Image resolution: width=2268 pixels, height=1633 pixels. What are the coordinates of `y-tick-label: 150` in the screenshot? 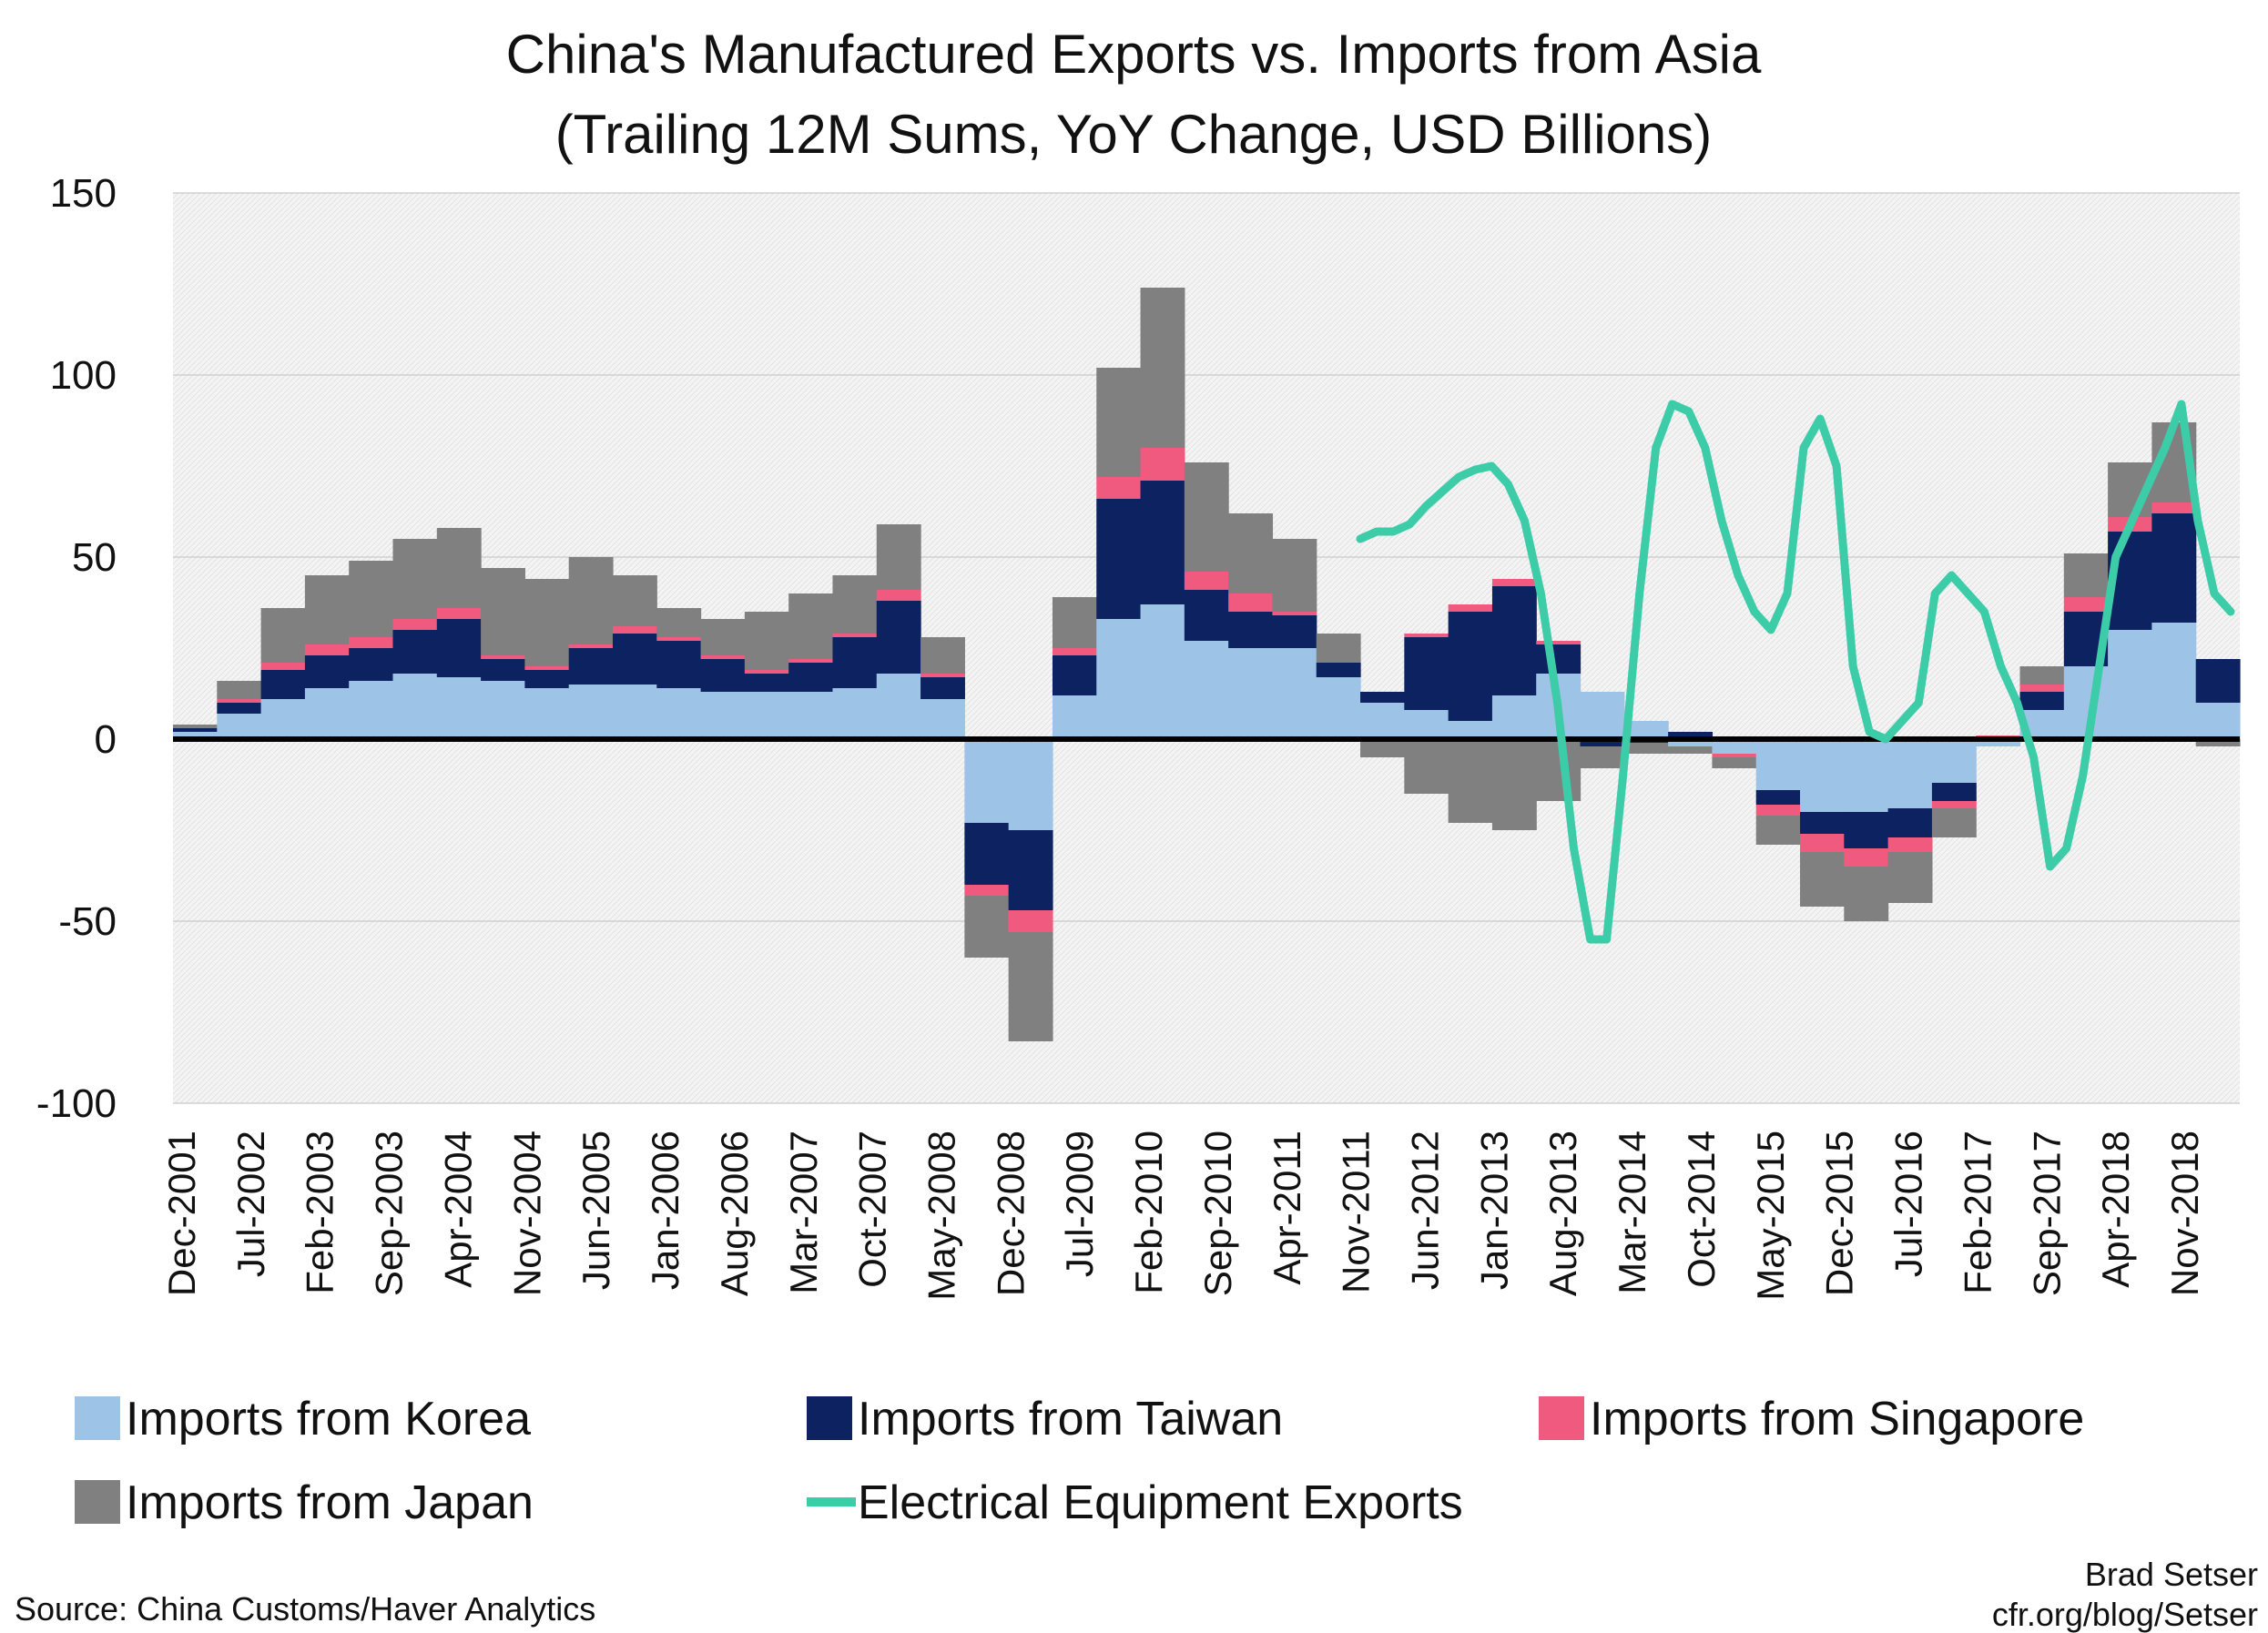 It's located at (83, 194).